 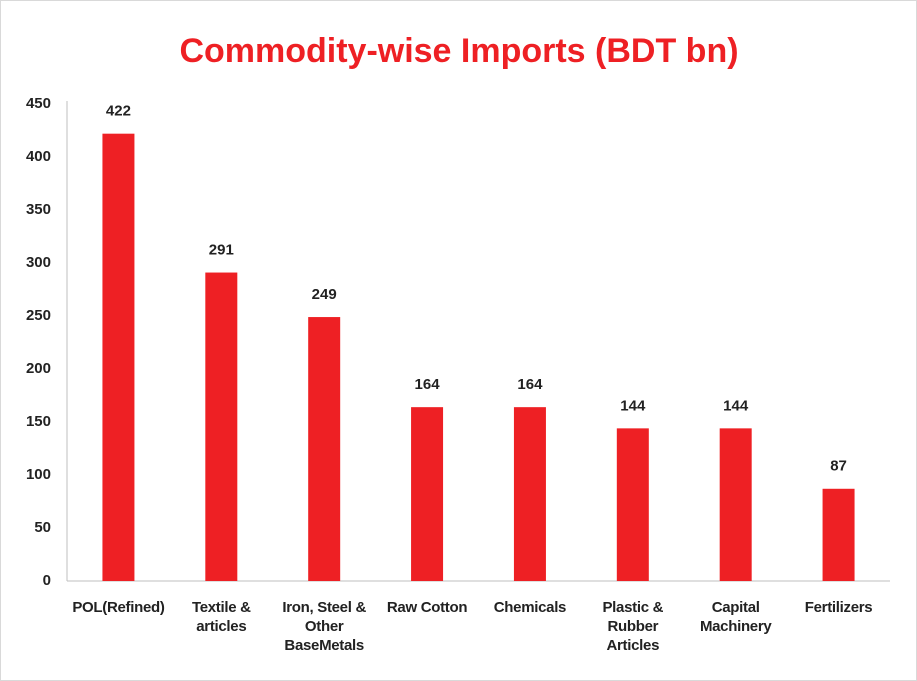 I want to click on x-tick-label: Iron, Steel & Other BaseMetals, so click(x=324, y=626).